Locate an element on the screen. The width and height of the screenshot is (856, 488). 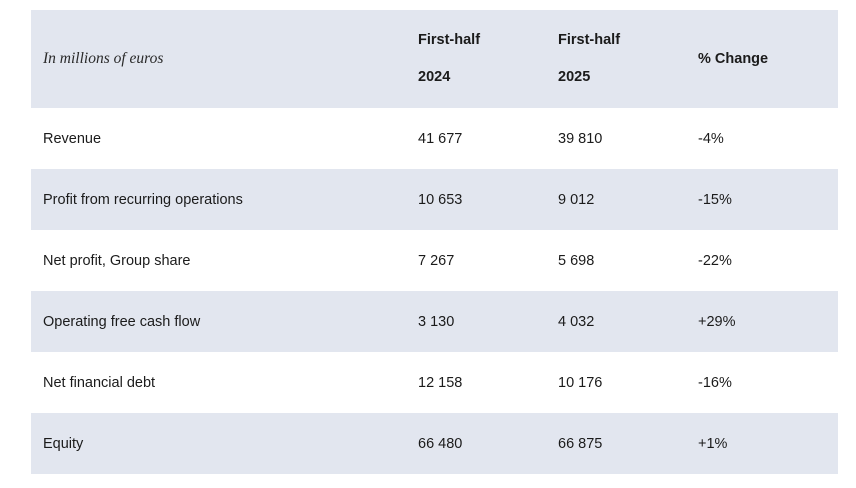
row-label: Operating free cash flow is located at coordinates (122, 321).